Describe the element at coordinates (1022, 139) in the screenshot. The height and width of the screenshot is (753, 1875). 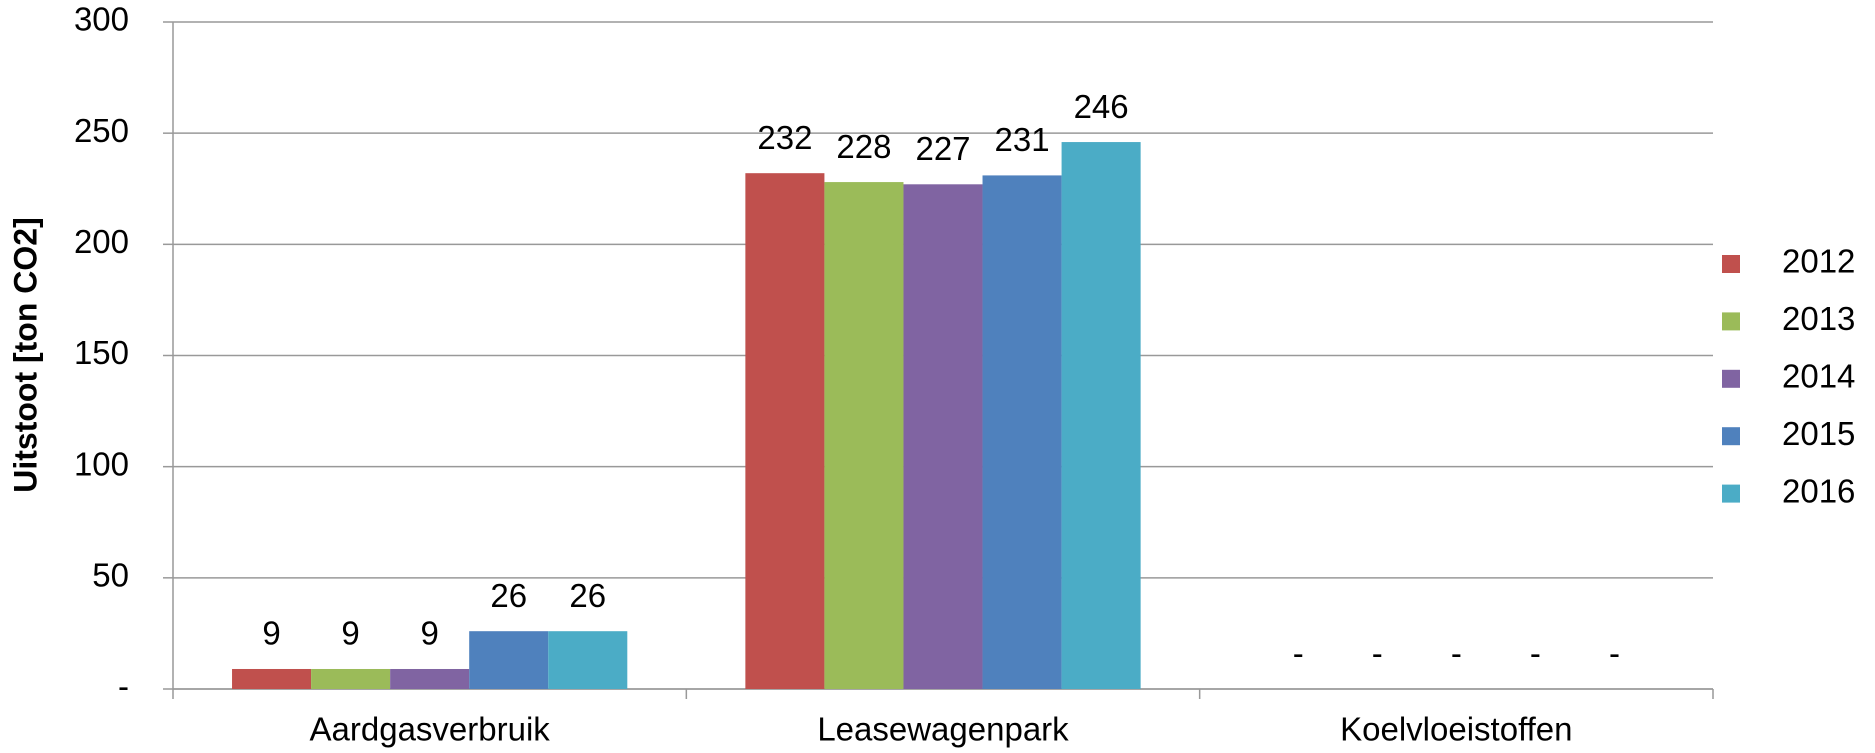
I see `value-label: 231` at that location.